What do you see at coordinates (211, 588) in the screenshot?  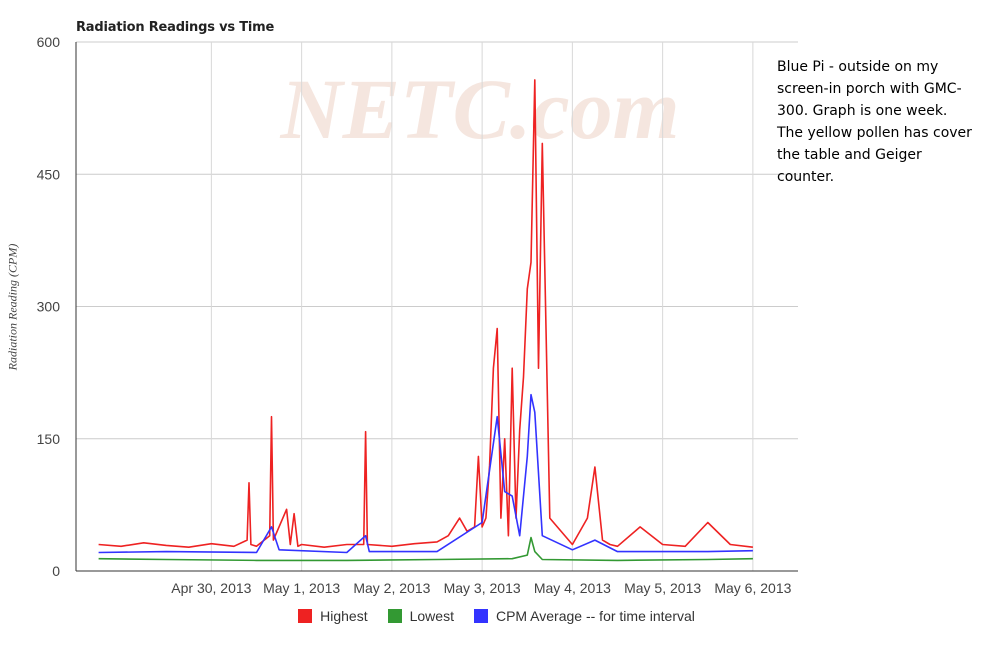 I see `x-tick-label: Apr 30, 2013` at bounding box center [211, 588].